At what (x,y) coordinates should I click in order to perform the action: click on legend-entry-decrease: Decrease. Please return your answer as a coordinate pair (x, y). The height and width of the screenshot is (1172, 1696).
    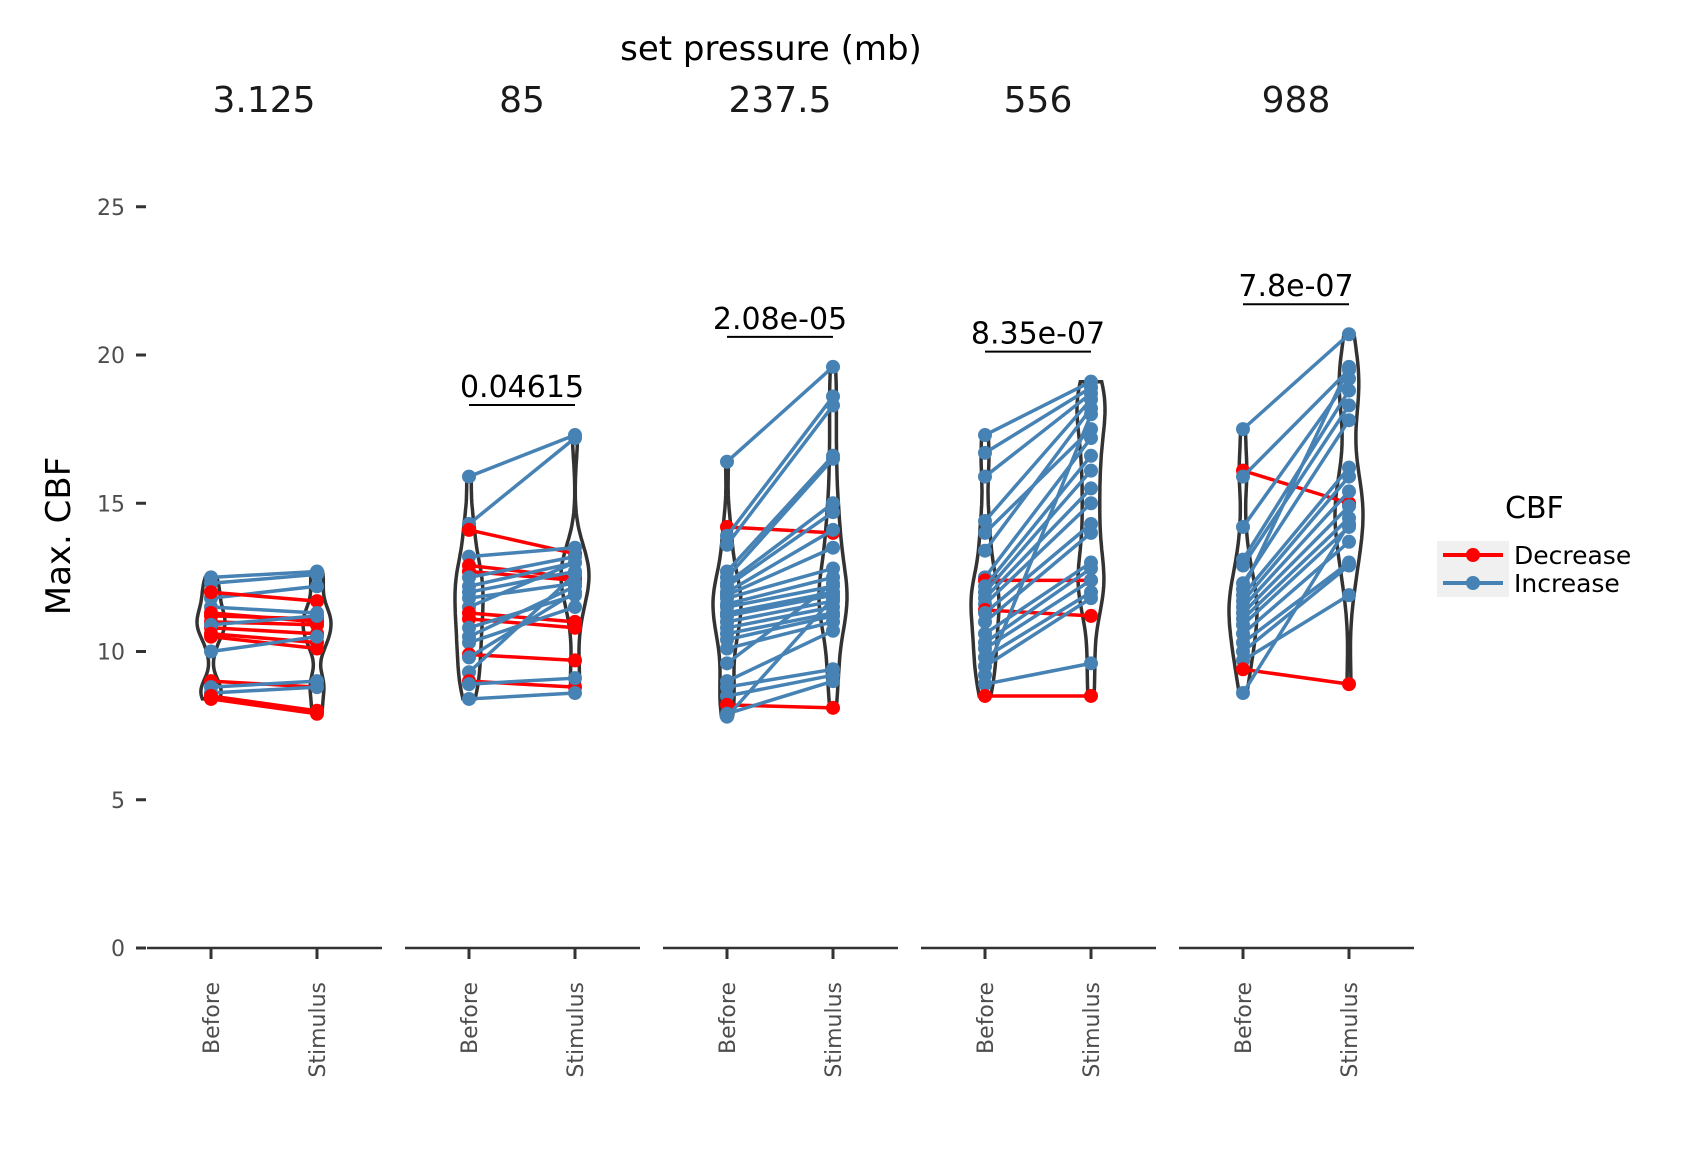
    Looking at the image, I should click on (1537, 555).